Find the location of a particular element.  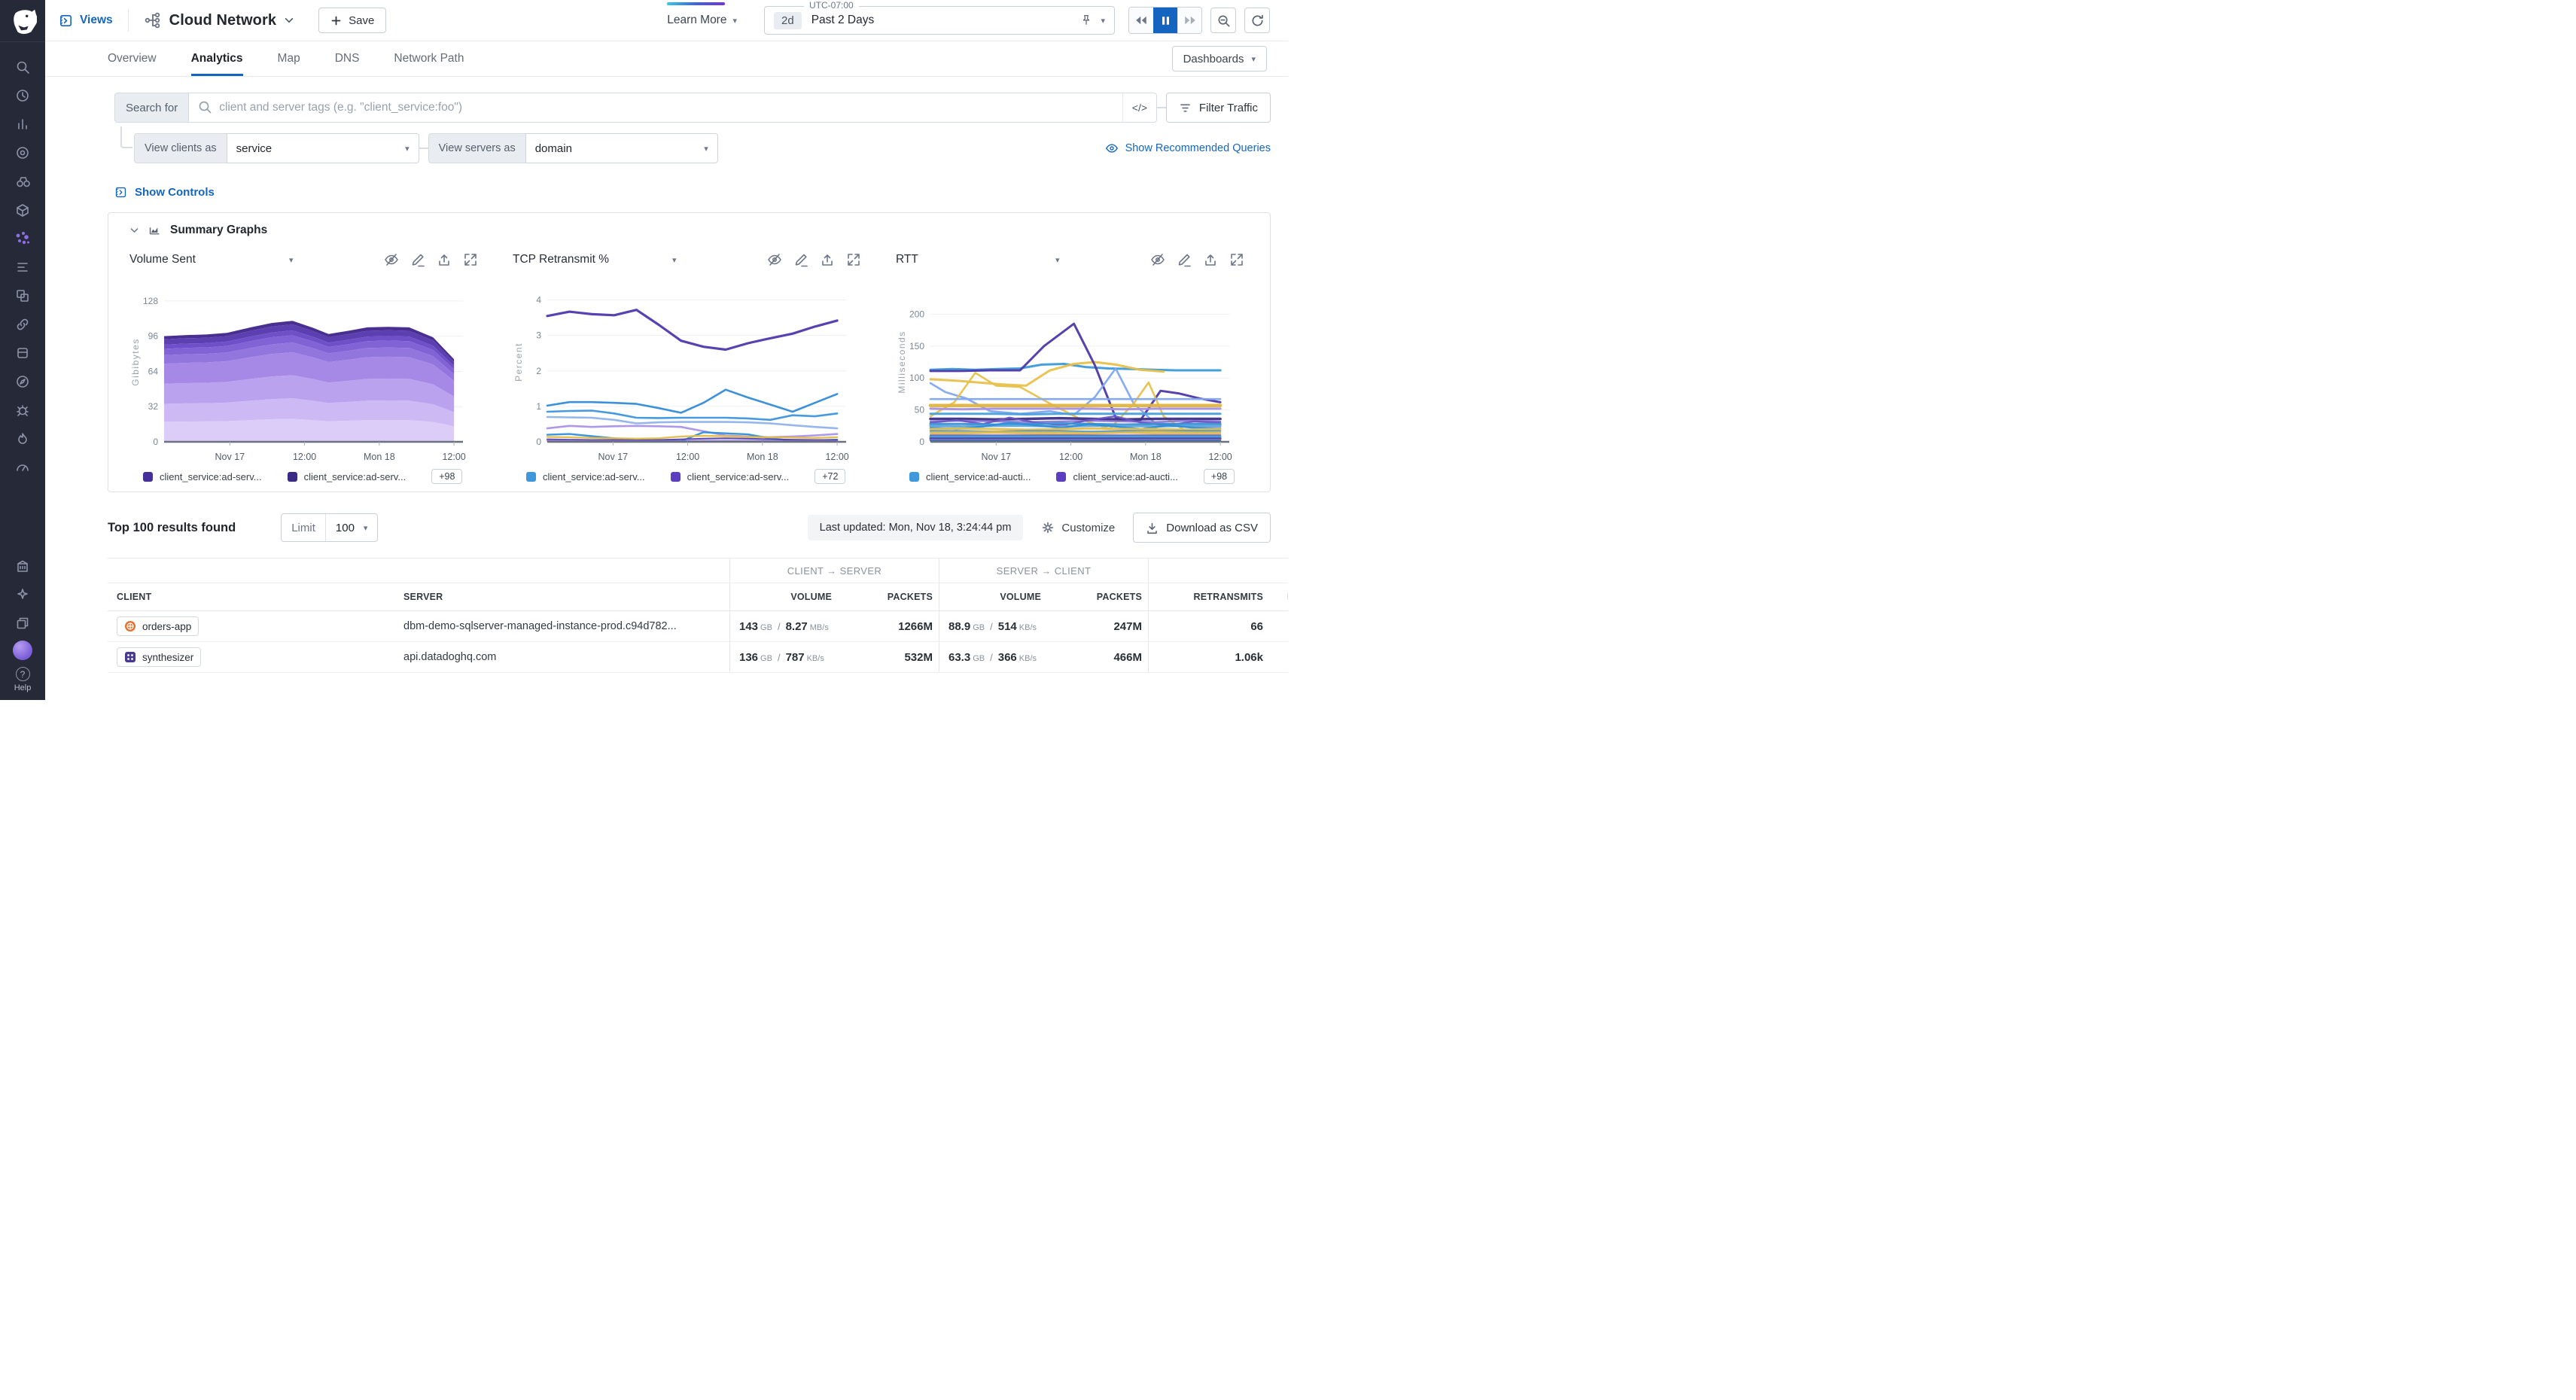

view-title-dropdown: Cloud Network is located at coordinates (219, 20).